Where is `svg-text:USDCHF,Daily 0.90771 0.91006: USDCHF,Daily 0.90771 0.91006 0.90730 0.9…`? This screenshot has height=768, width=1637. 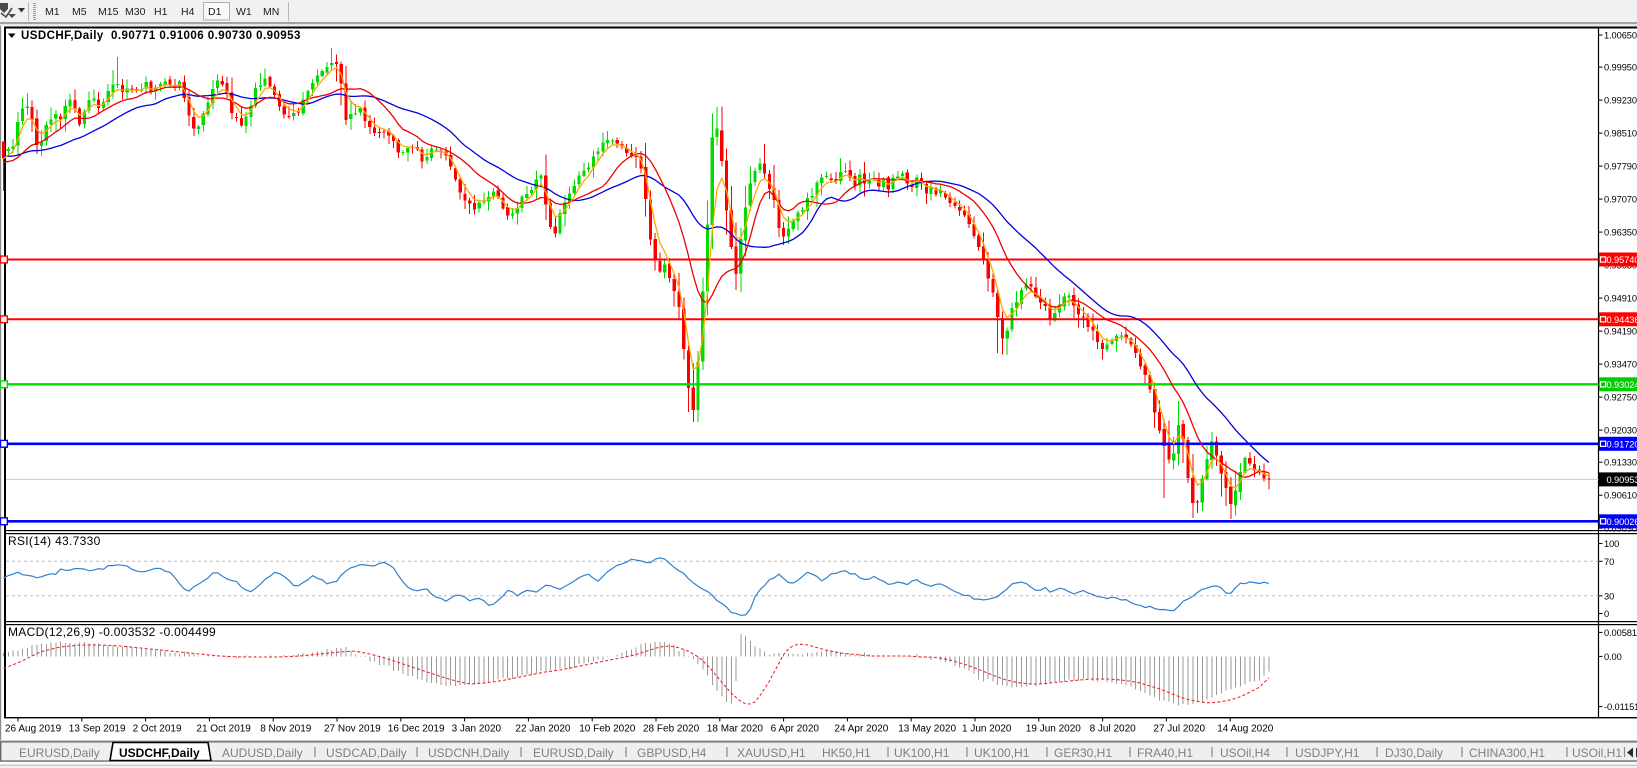 svg-text:USDCHF,Daily 0.90771 0.91006: USDCHF,Daily 0.90771 0.91006 0.90730 0.9… is located at coordinates (161, 36).